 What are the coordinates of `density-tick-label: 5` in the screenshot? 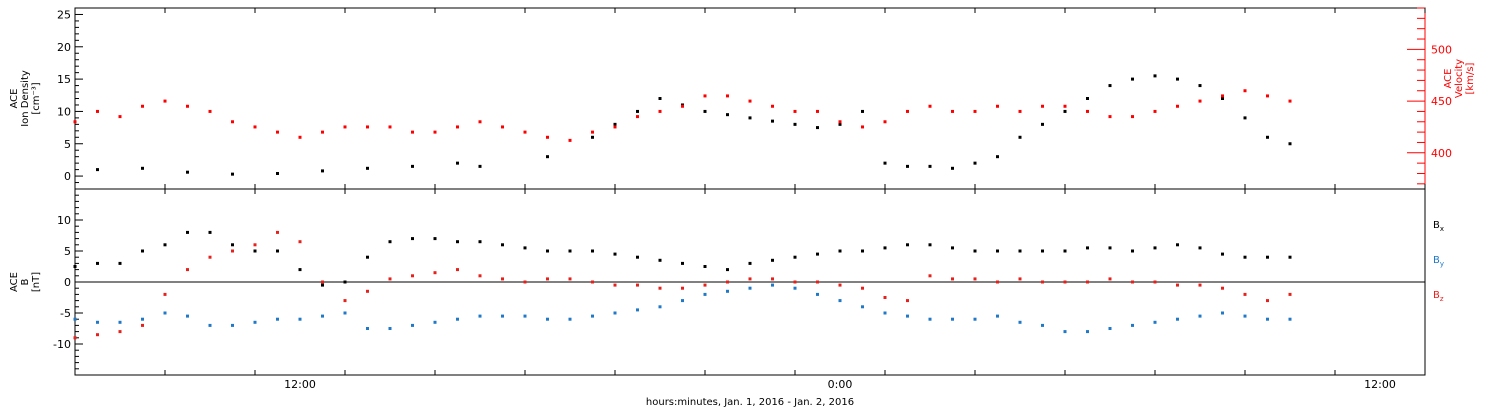 It's located at (67, 144).